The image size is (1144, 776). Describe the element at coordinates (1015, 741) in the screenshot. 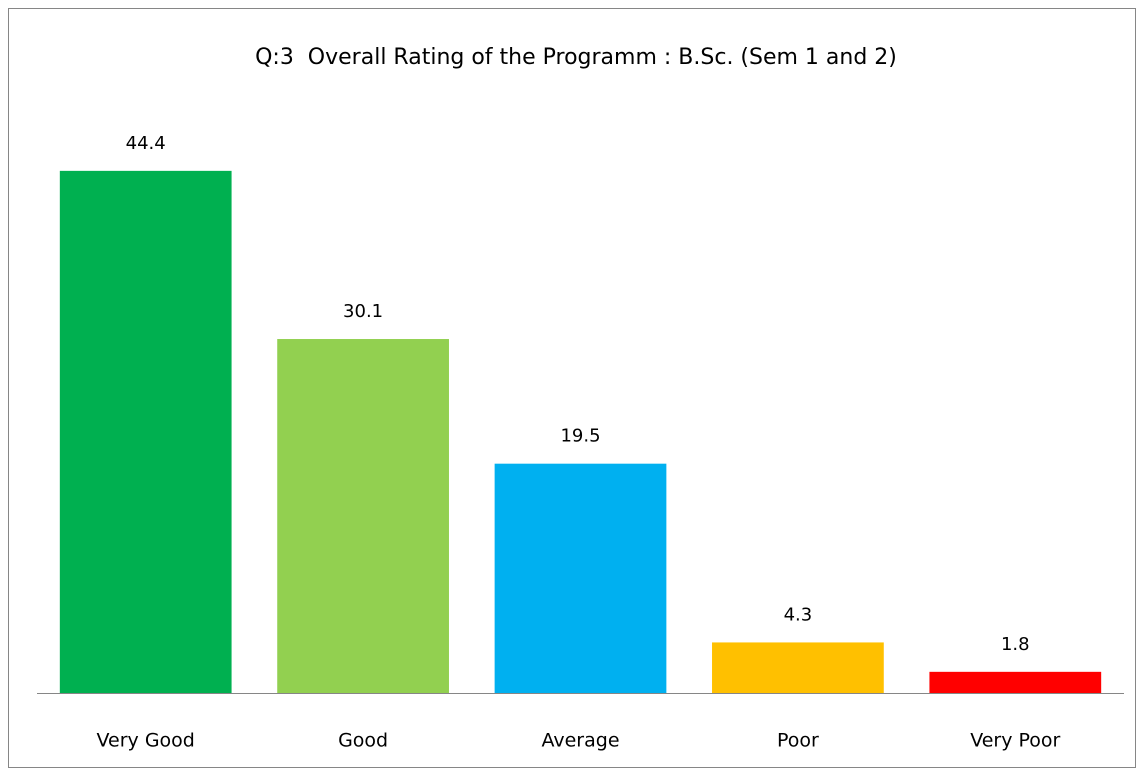

I see `x-tick-label: Very Poor` at that location.